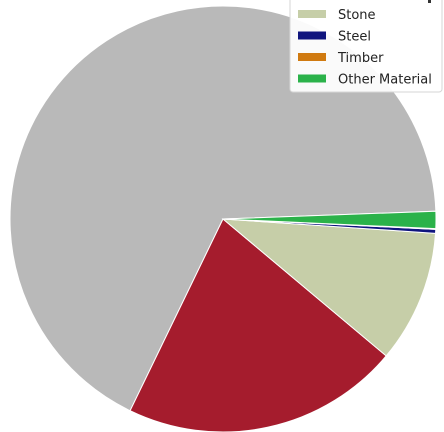 This screenshot has height=432, width=444. I want to click on legend-swatch-other-material, so click(312, 78).